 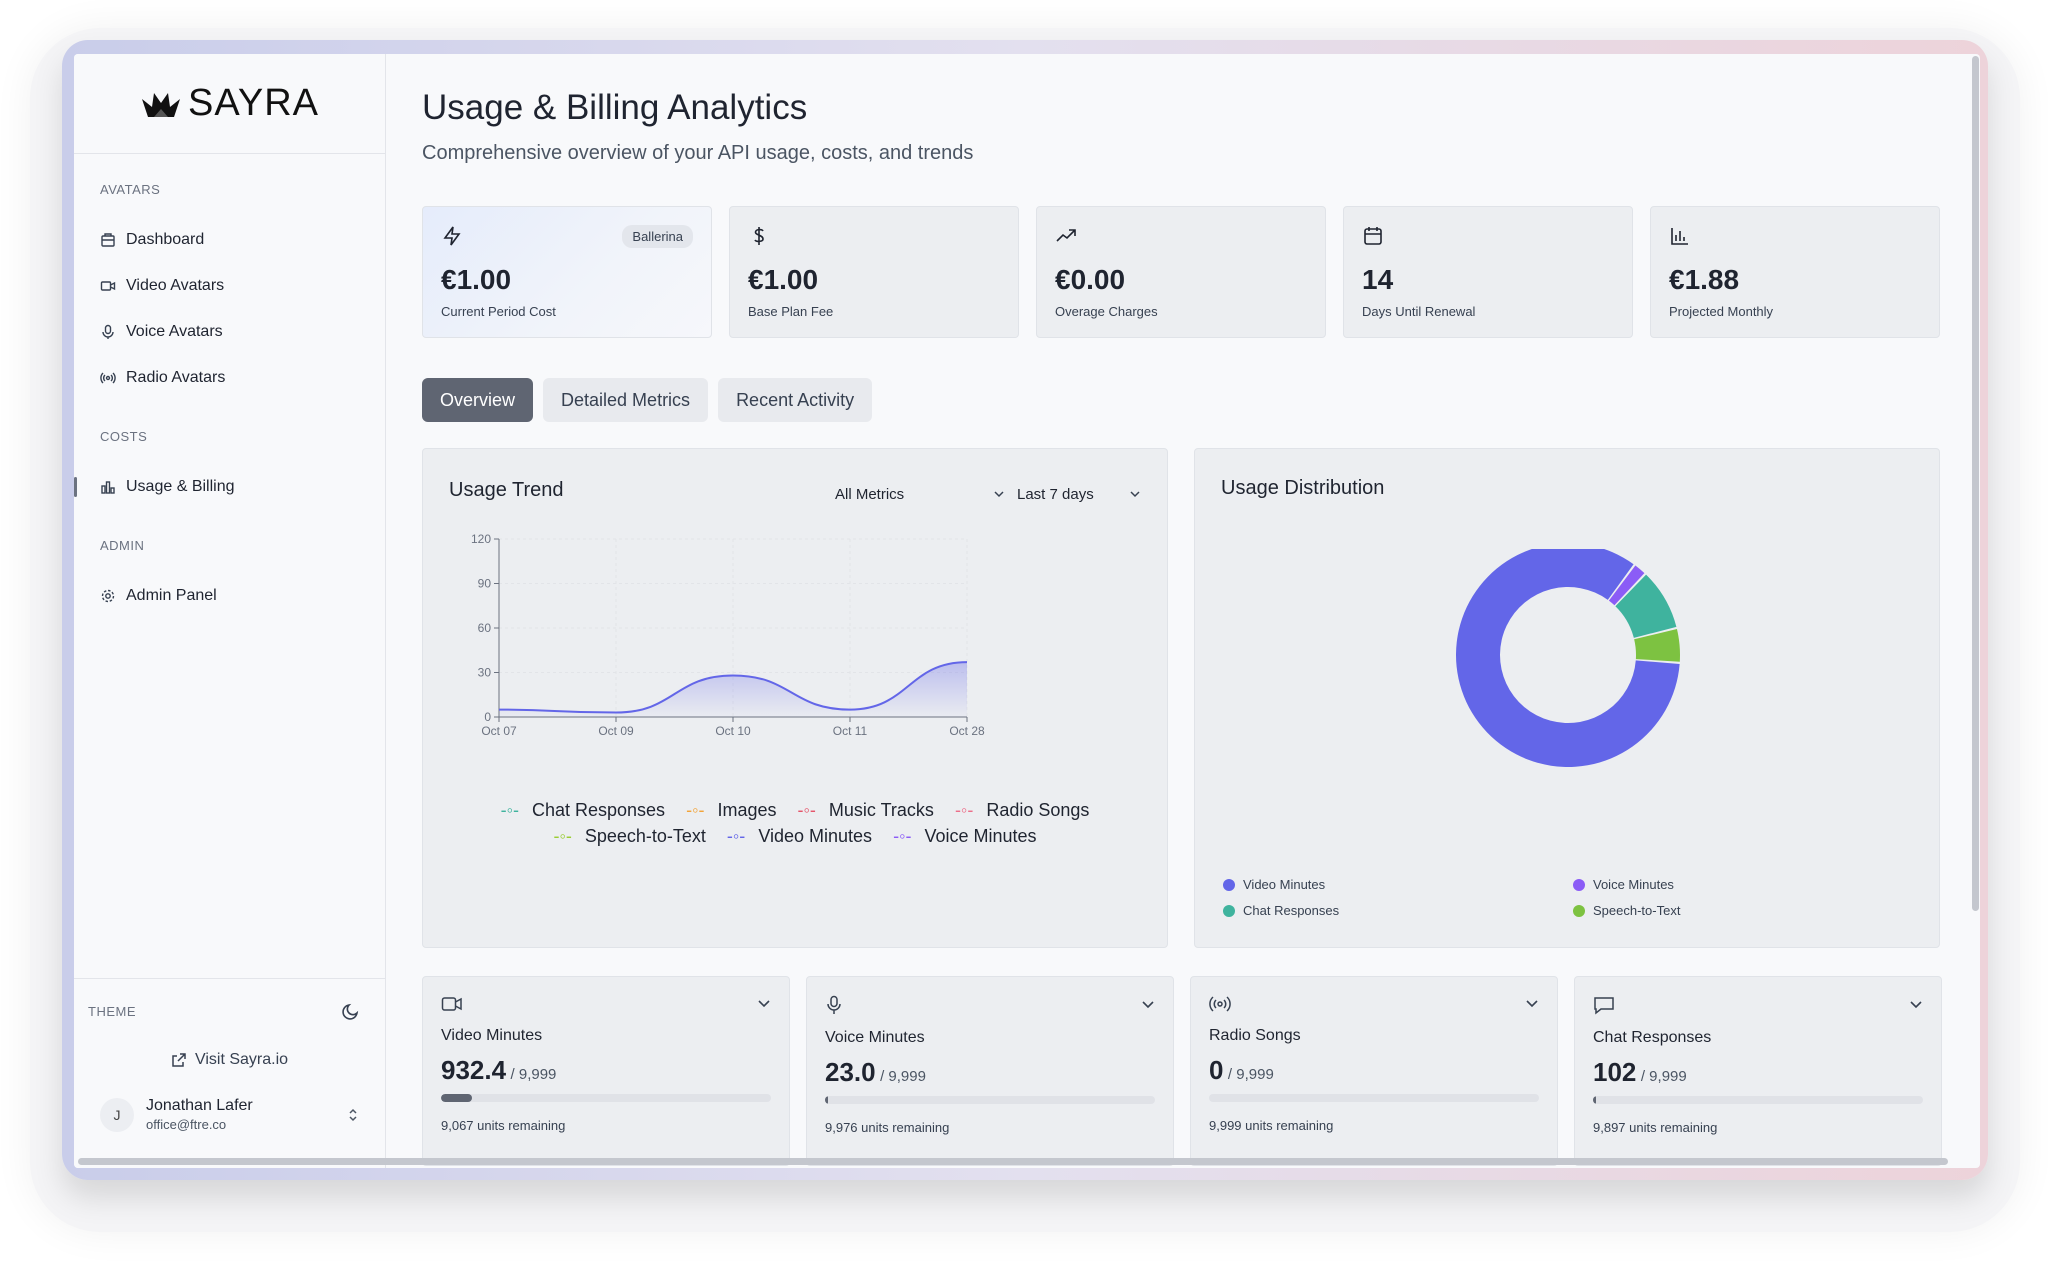 I want to click on legend-voice-minutes: -◦- Voice Minutes, so click(x=965, y=836).